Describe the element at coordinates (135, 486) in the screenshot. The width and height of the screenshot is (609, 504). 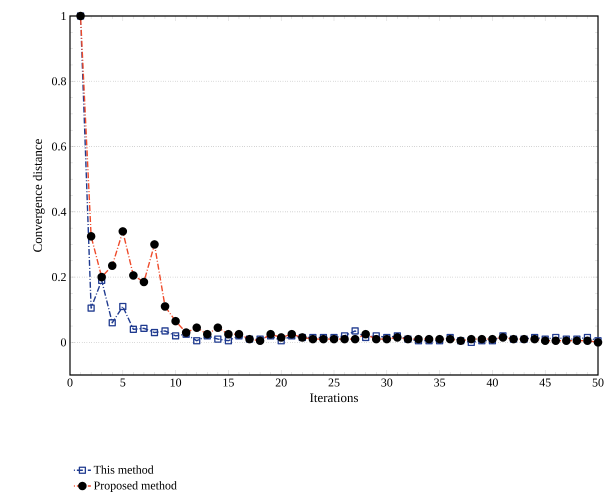
I see `legend-label: Proposed method` at that location.